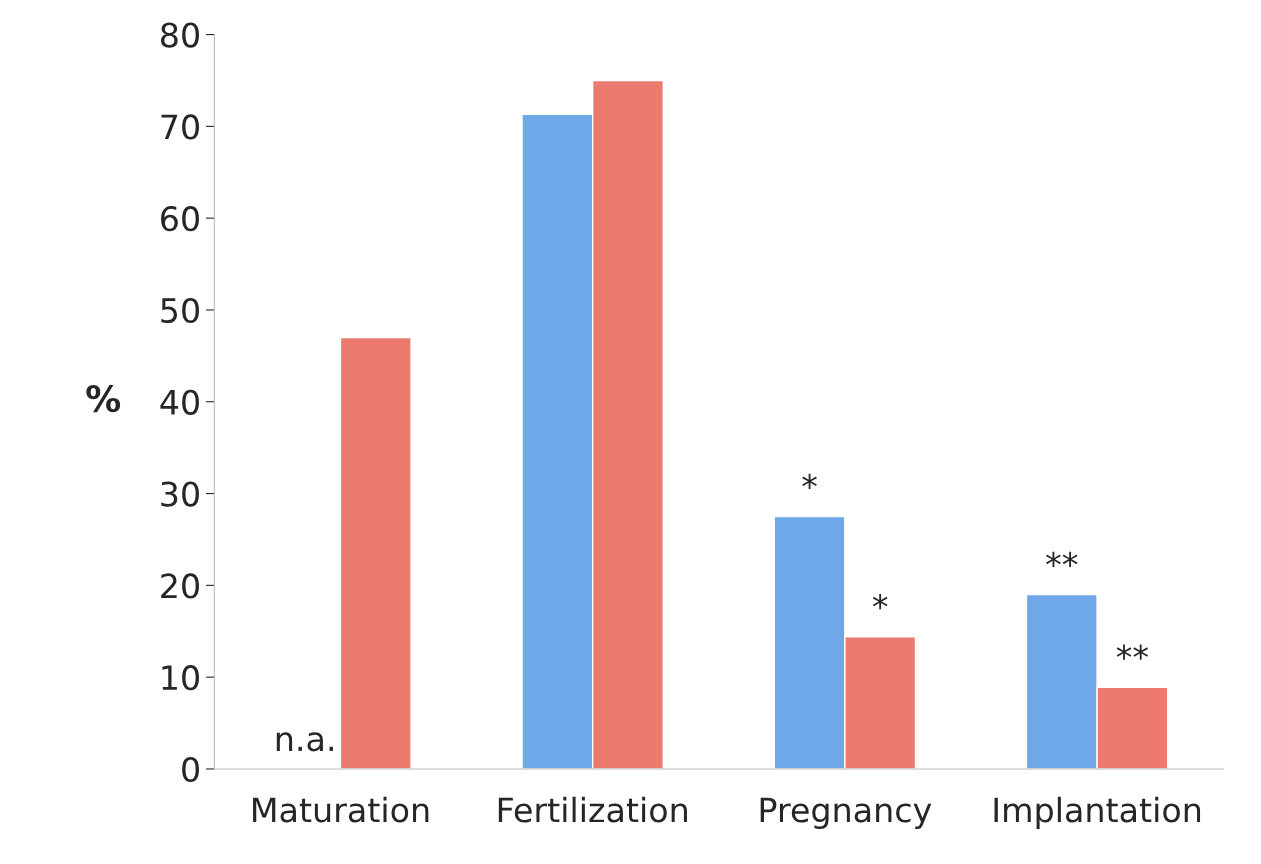 This screenshot has width=1261, height=864. What do you see at coordinates (103, 398) in the screenshot?
I see `y-axis-title: %` at bounding box center [103, 398].